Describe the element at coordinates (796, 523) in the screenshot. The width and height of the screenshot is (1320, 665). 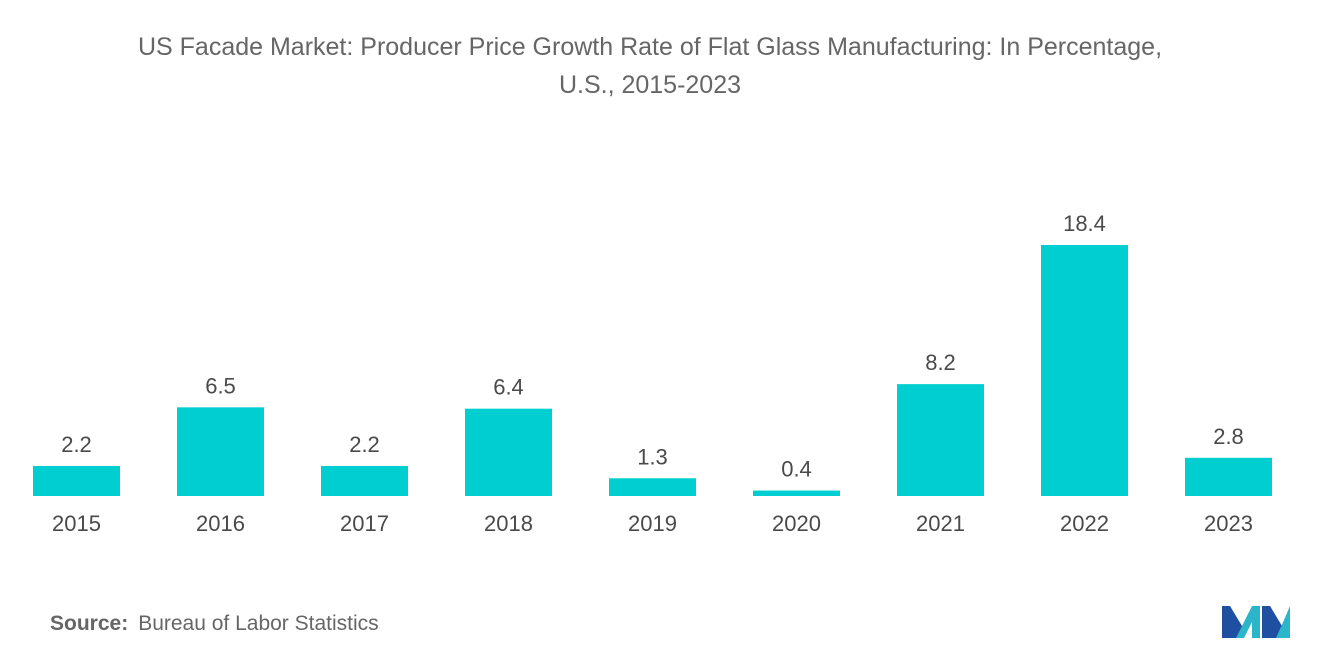
I see `x-tick-label-2020: 2020` at that location.